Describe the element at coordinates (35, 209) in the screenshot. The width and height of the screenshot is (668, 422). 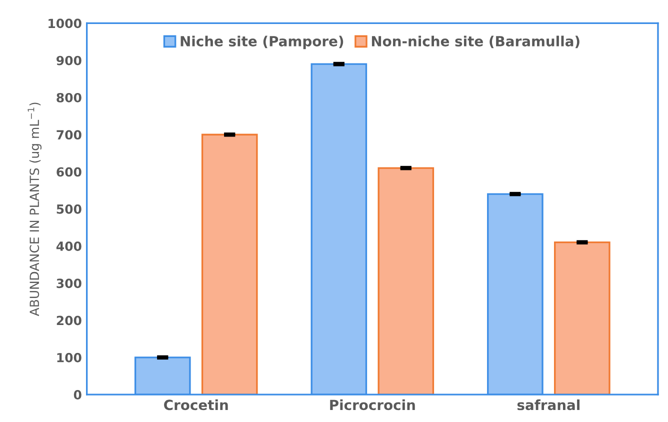
I see `y-axis-title: ABUNDANCE IN PLANTS (ug mL$^{−1}$)` at that location.